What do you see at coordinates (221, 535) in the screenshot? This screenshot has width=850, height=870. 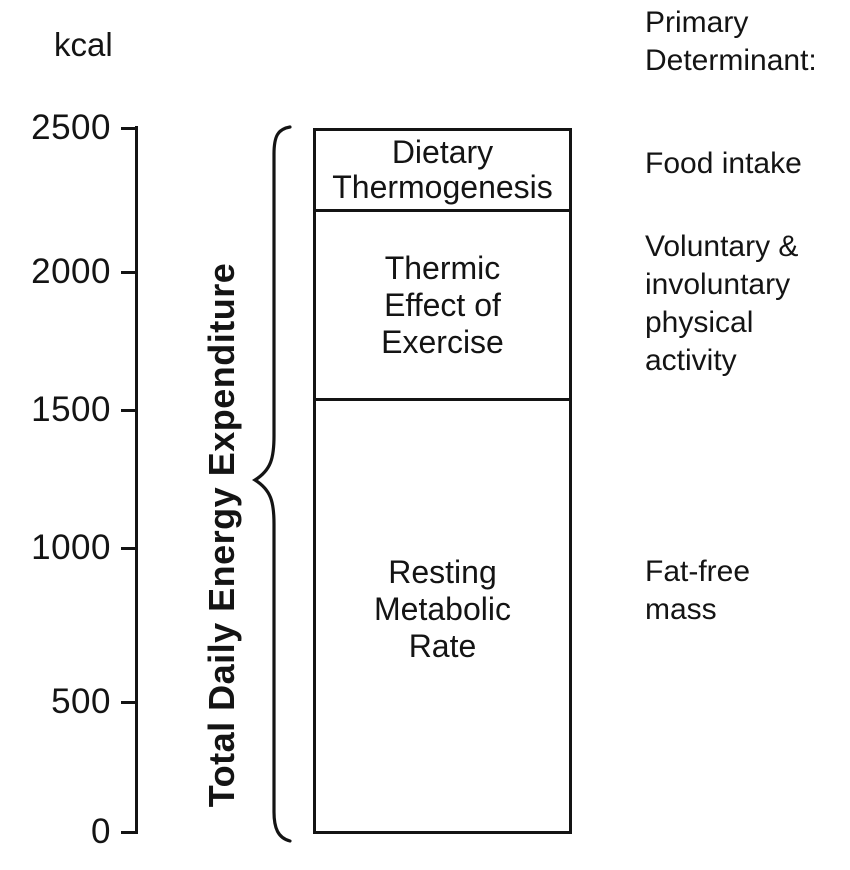 I see `total-daily-energy-expenditure-label: Total Daily Energy Expenditure` at bounding box center [221, 535].